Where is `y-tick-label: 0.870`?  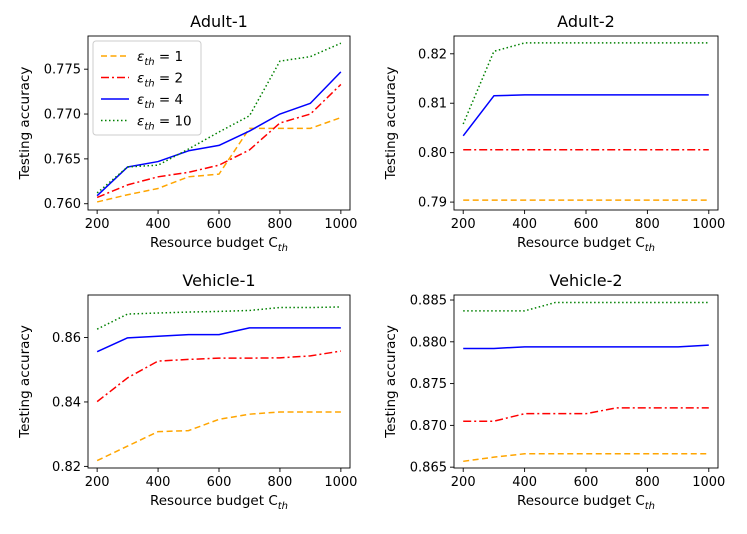
y-tick-label: 0.870 is located at coordinates (428, 426).